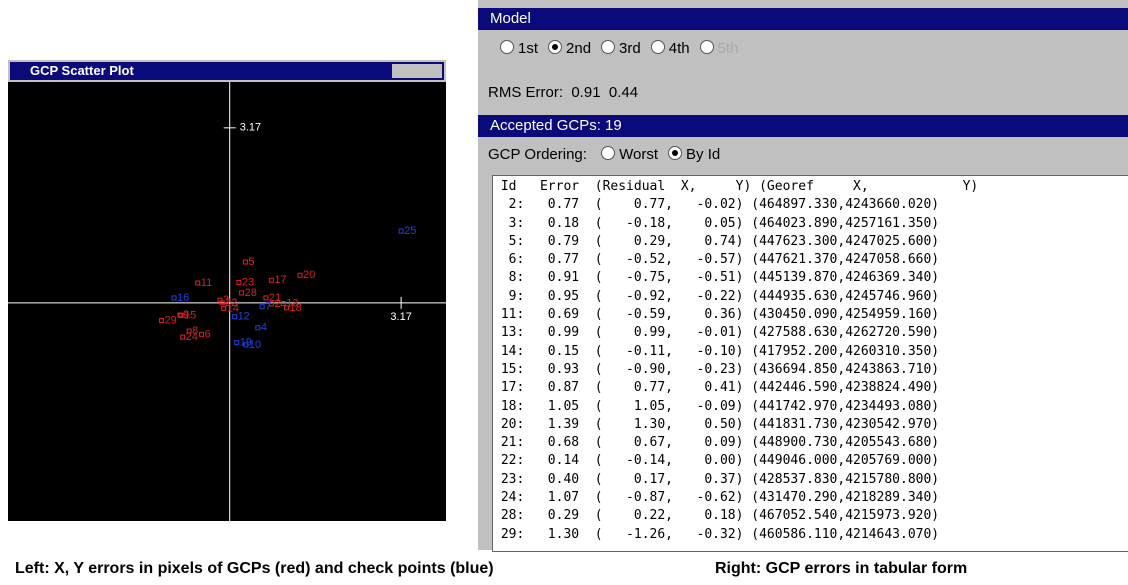  Describe the element at coordinates (264, 328) in the screenshot. I see `point-label: 4` at that location.